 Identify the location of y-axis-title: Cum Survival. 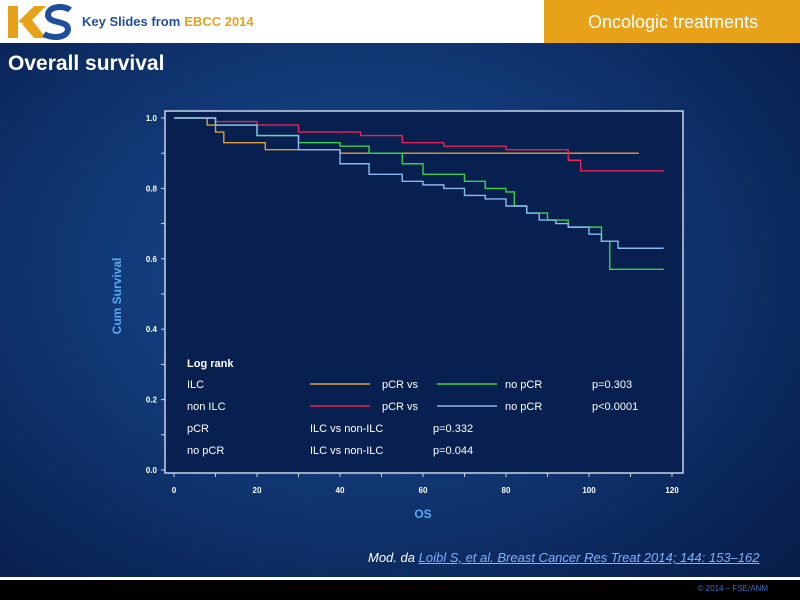
(117, 296).